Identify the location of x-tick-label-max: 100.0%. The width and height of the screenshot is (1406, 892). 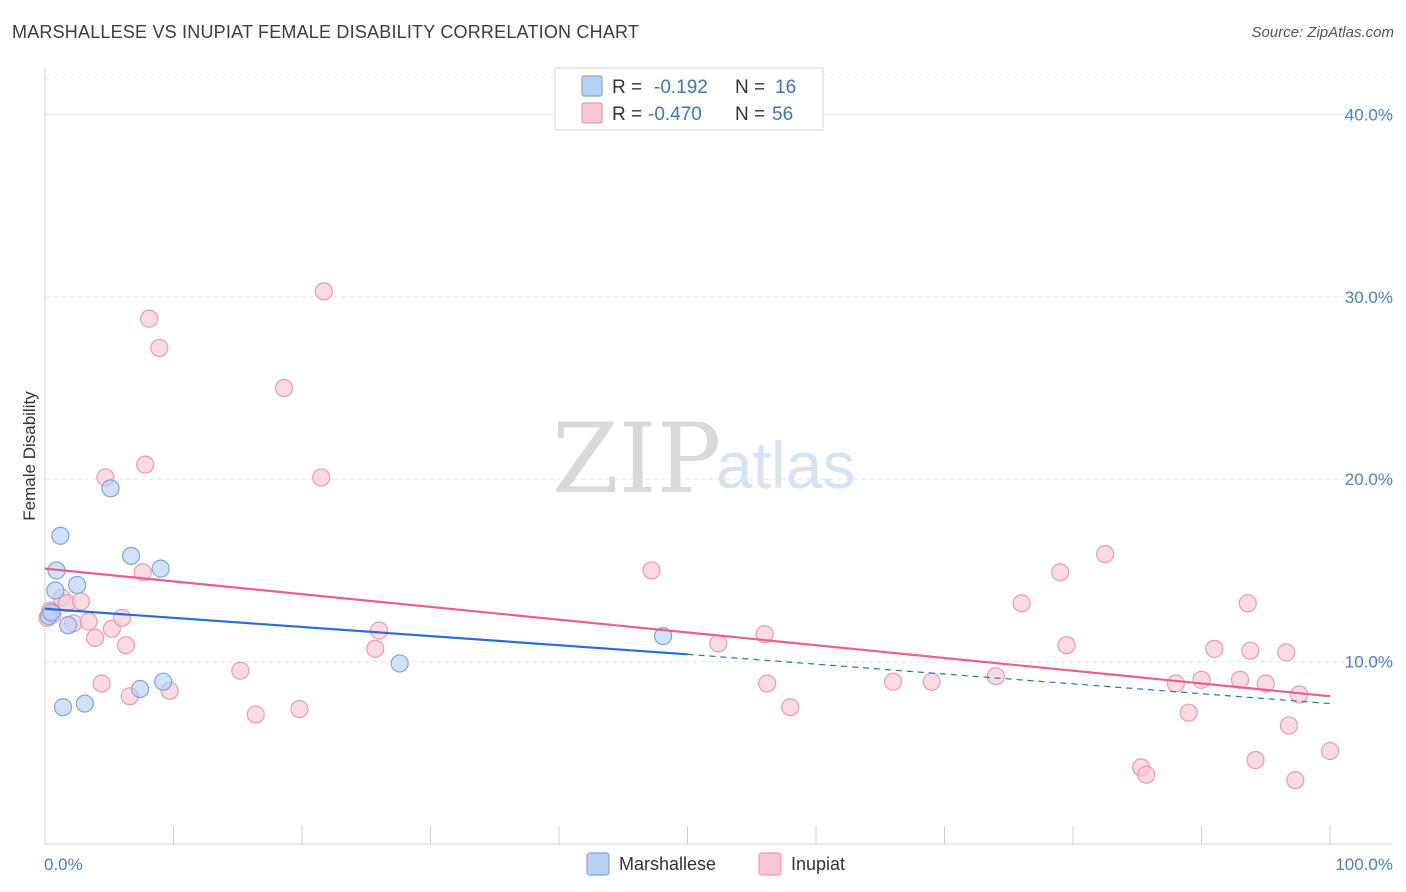
(1364, 864).